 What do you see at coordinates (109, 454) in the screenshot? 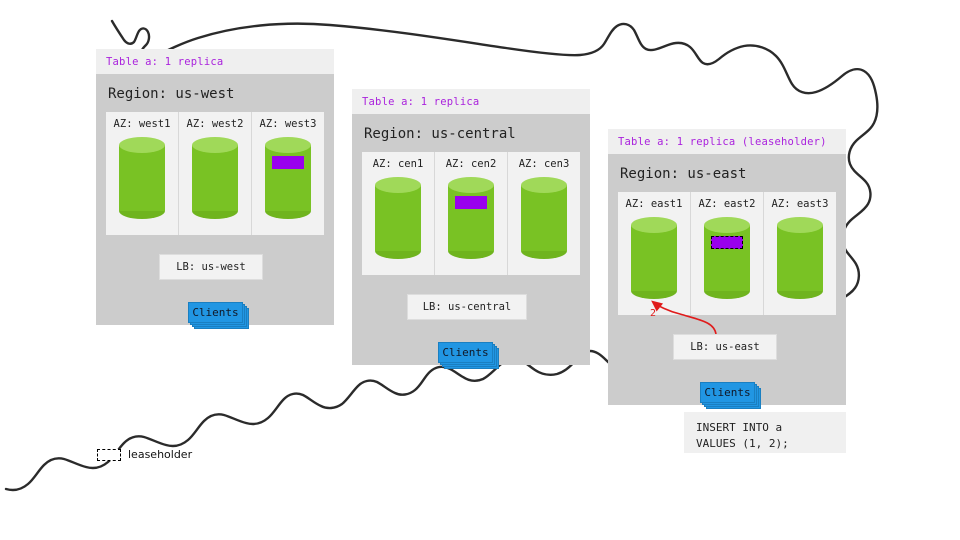
I see `dashed-rect-icon` at bounding box center [109, 454].